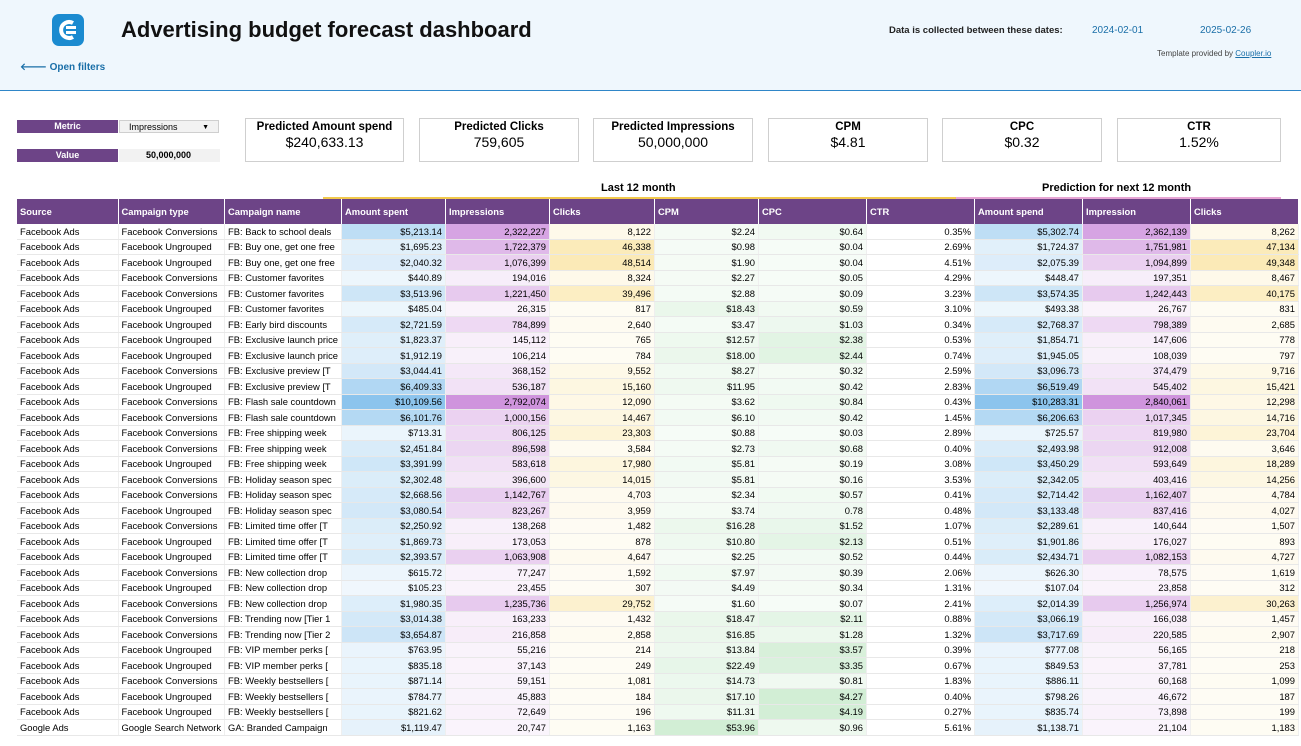 The width and height of the screenshot is (1301, 746). What do you see at coordinates (1028, 479) in the screenshot?
I see `table-cell: $2,342.05` at bounding box center [1028, 479].